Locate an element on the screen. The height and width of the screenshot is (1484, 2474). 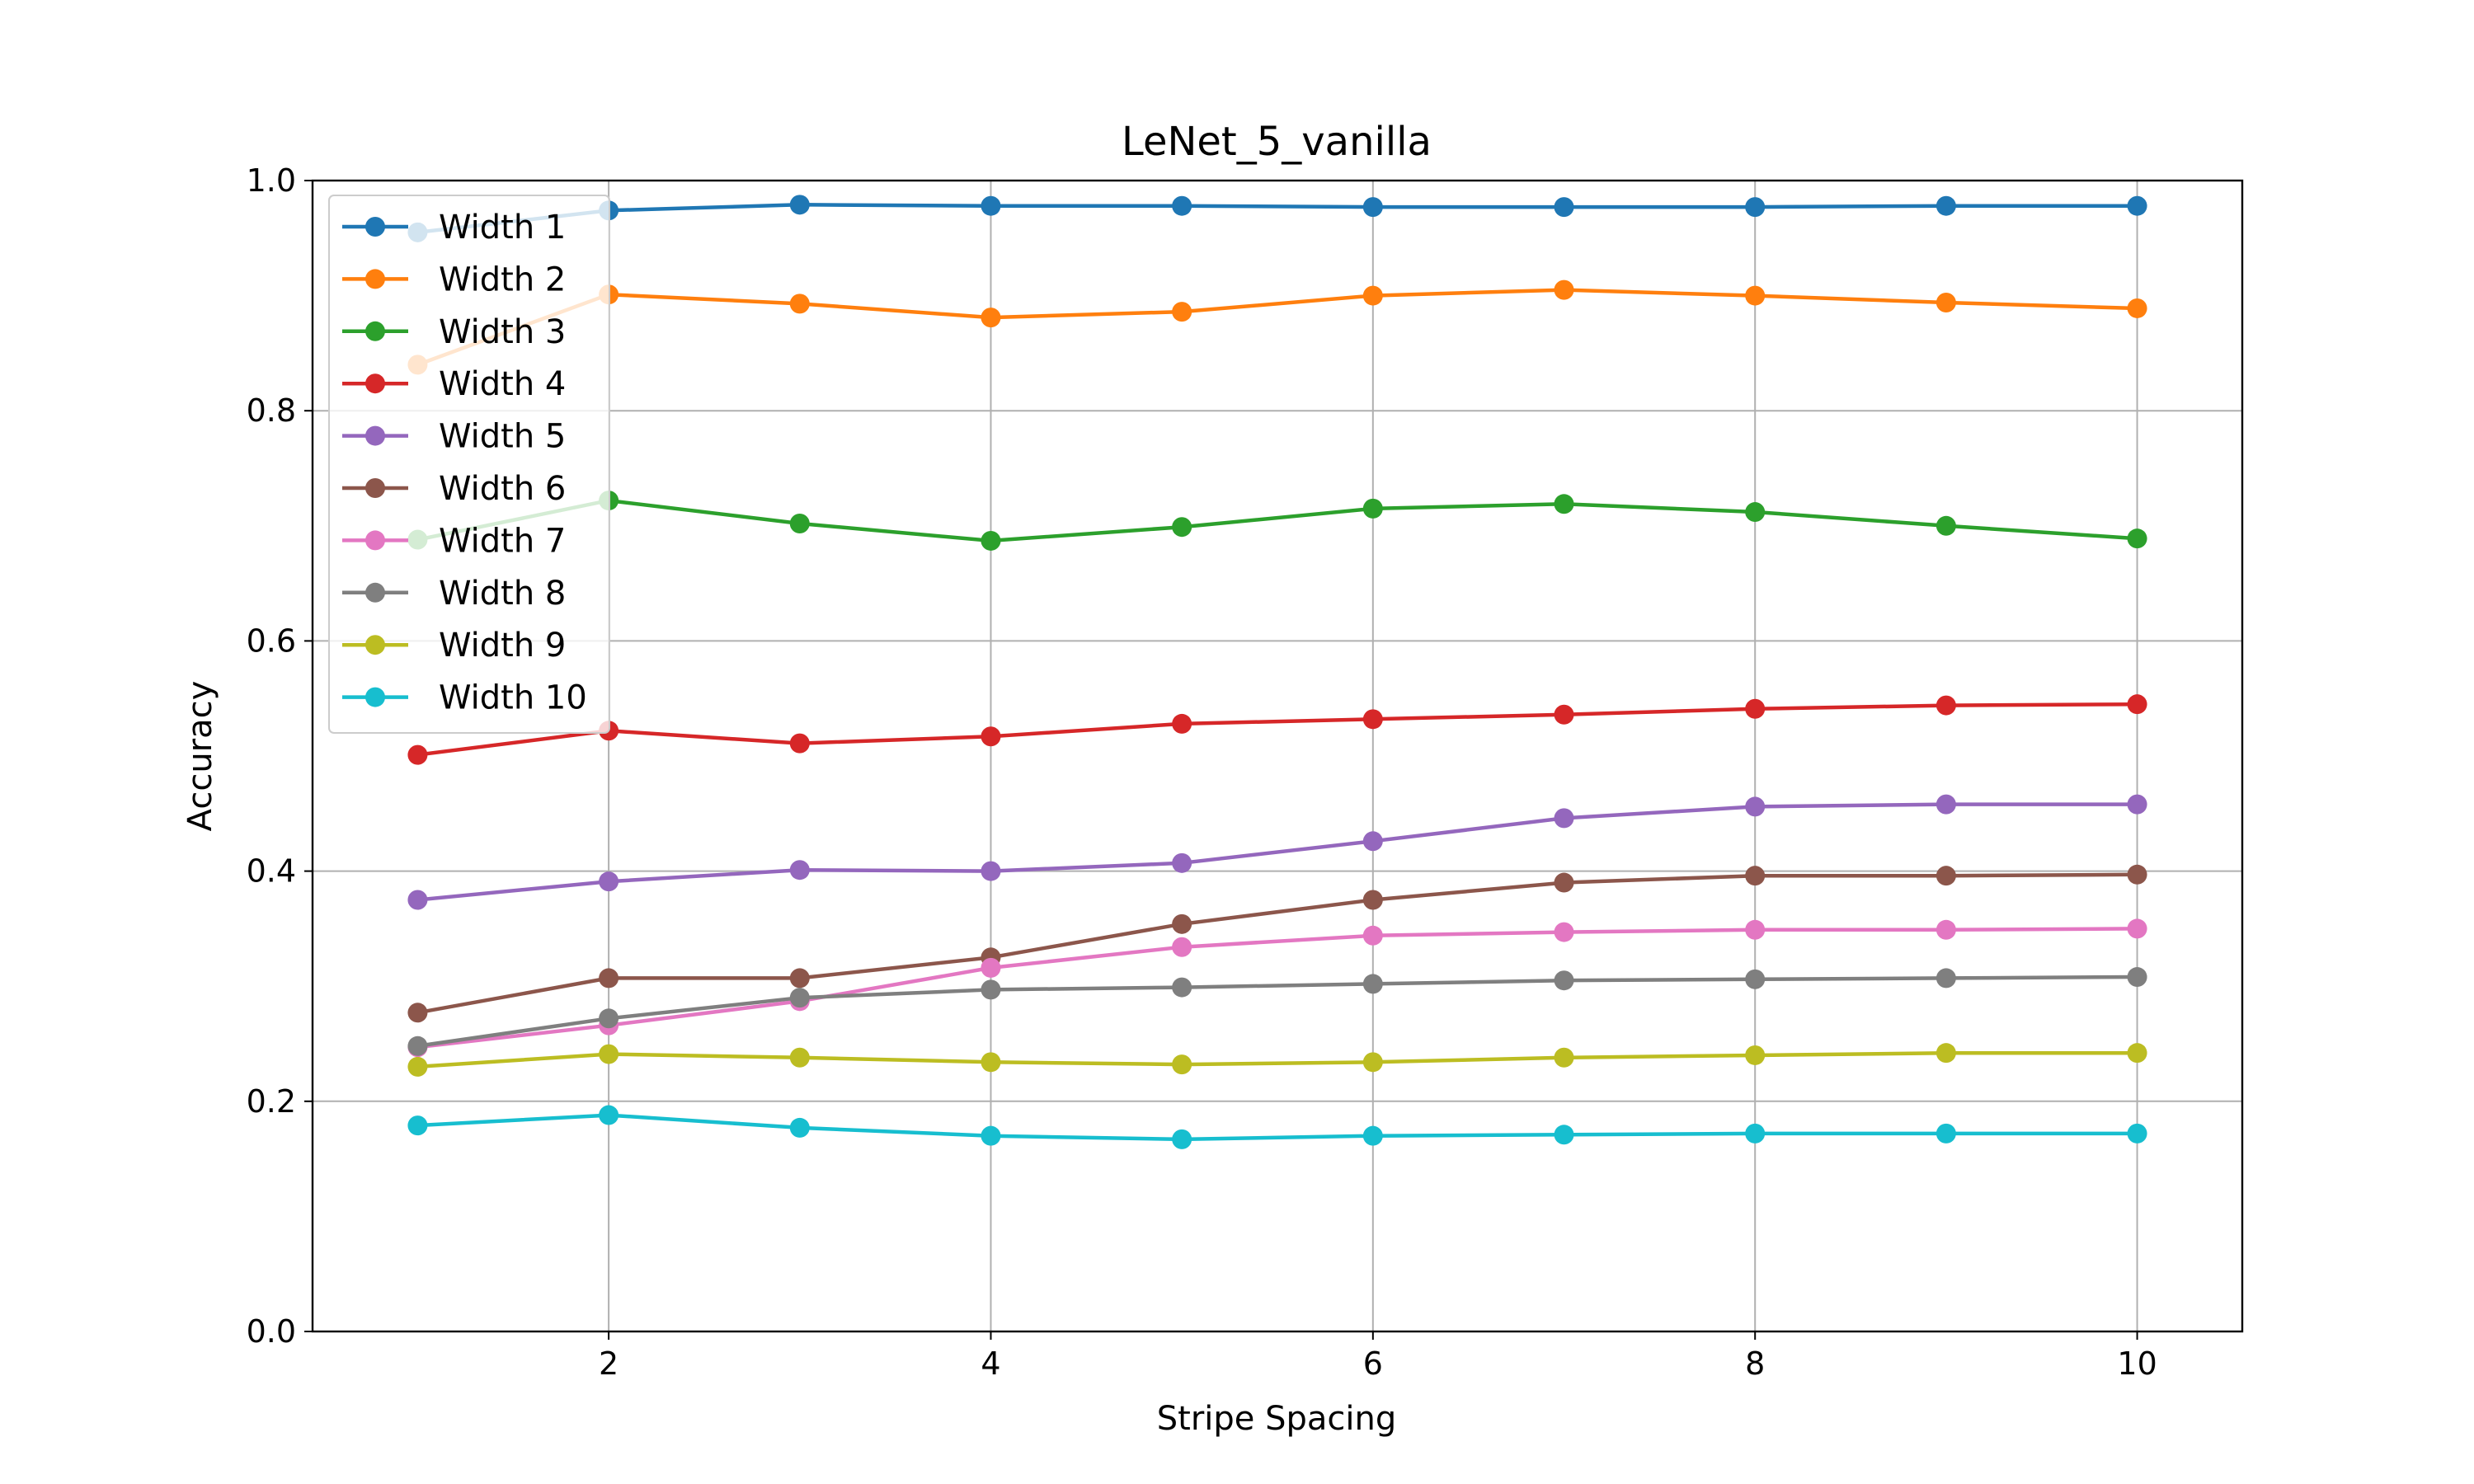
legend-entry: Width 5 is located at coordinates (454, 437).